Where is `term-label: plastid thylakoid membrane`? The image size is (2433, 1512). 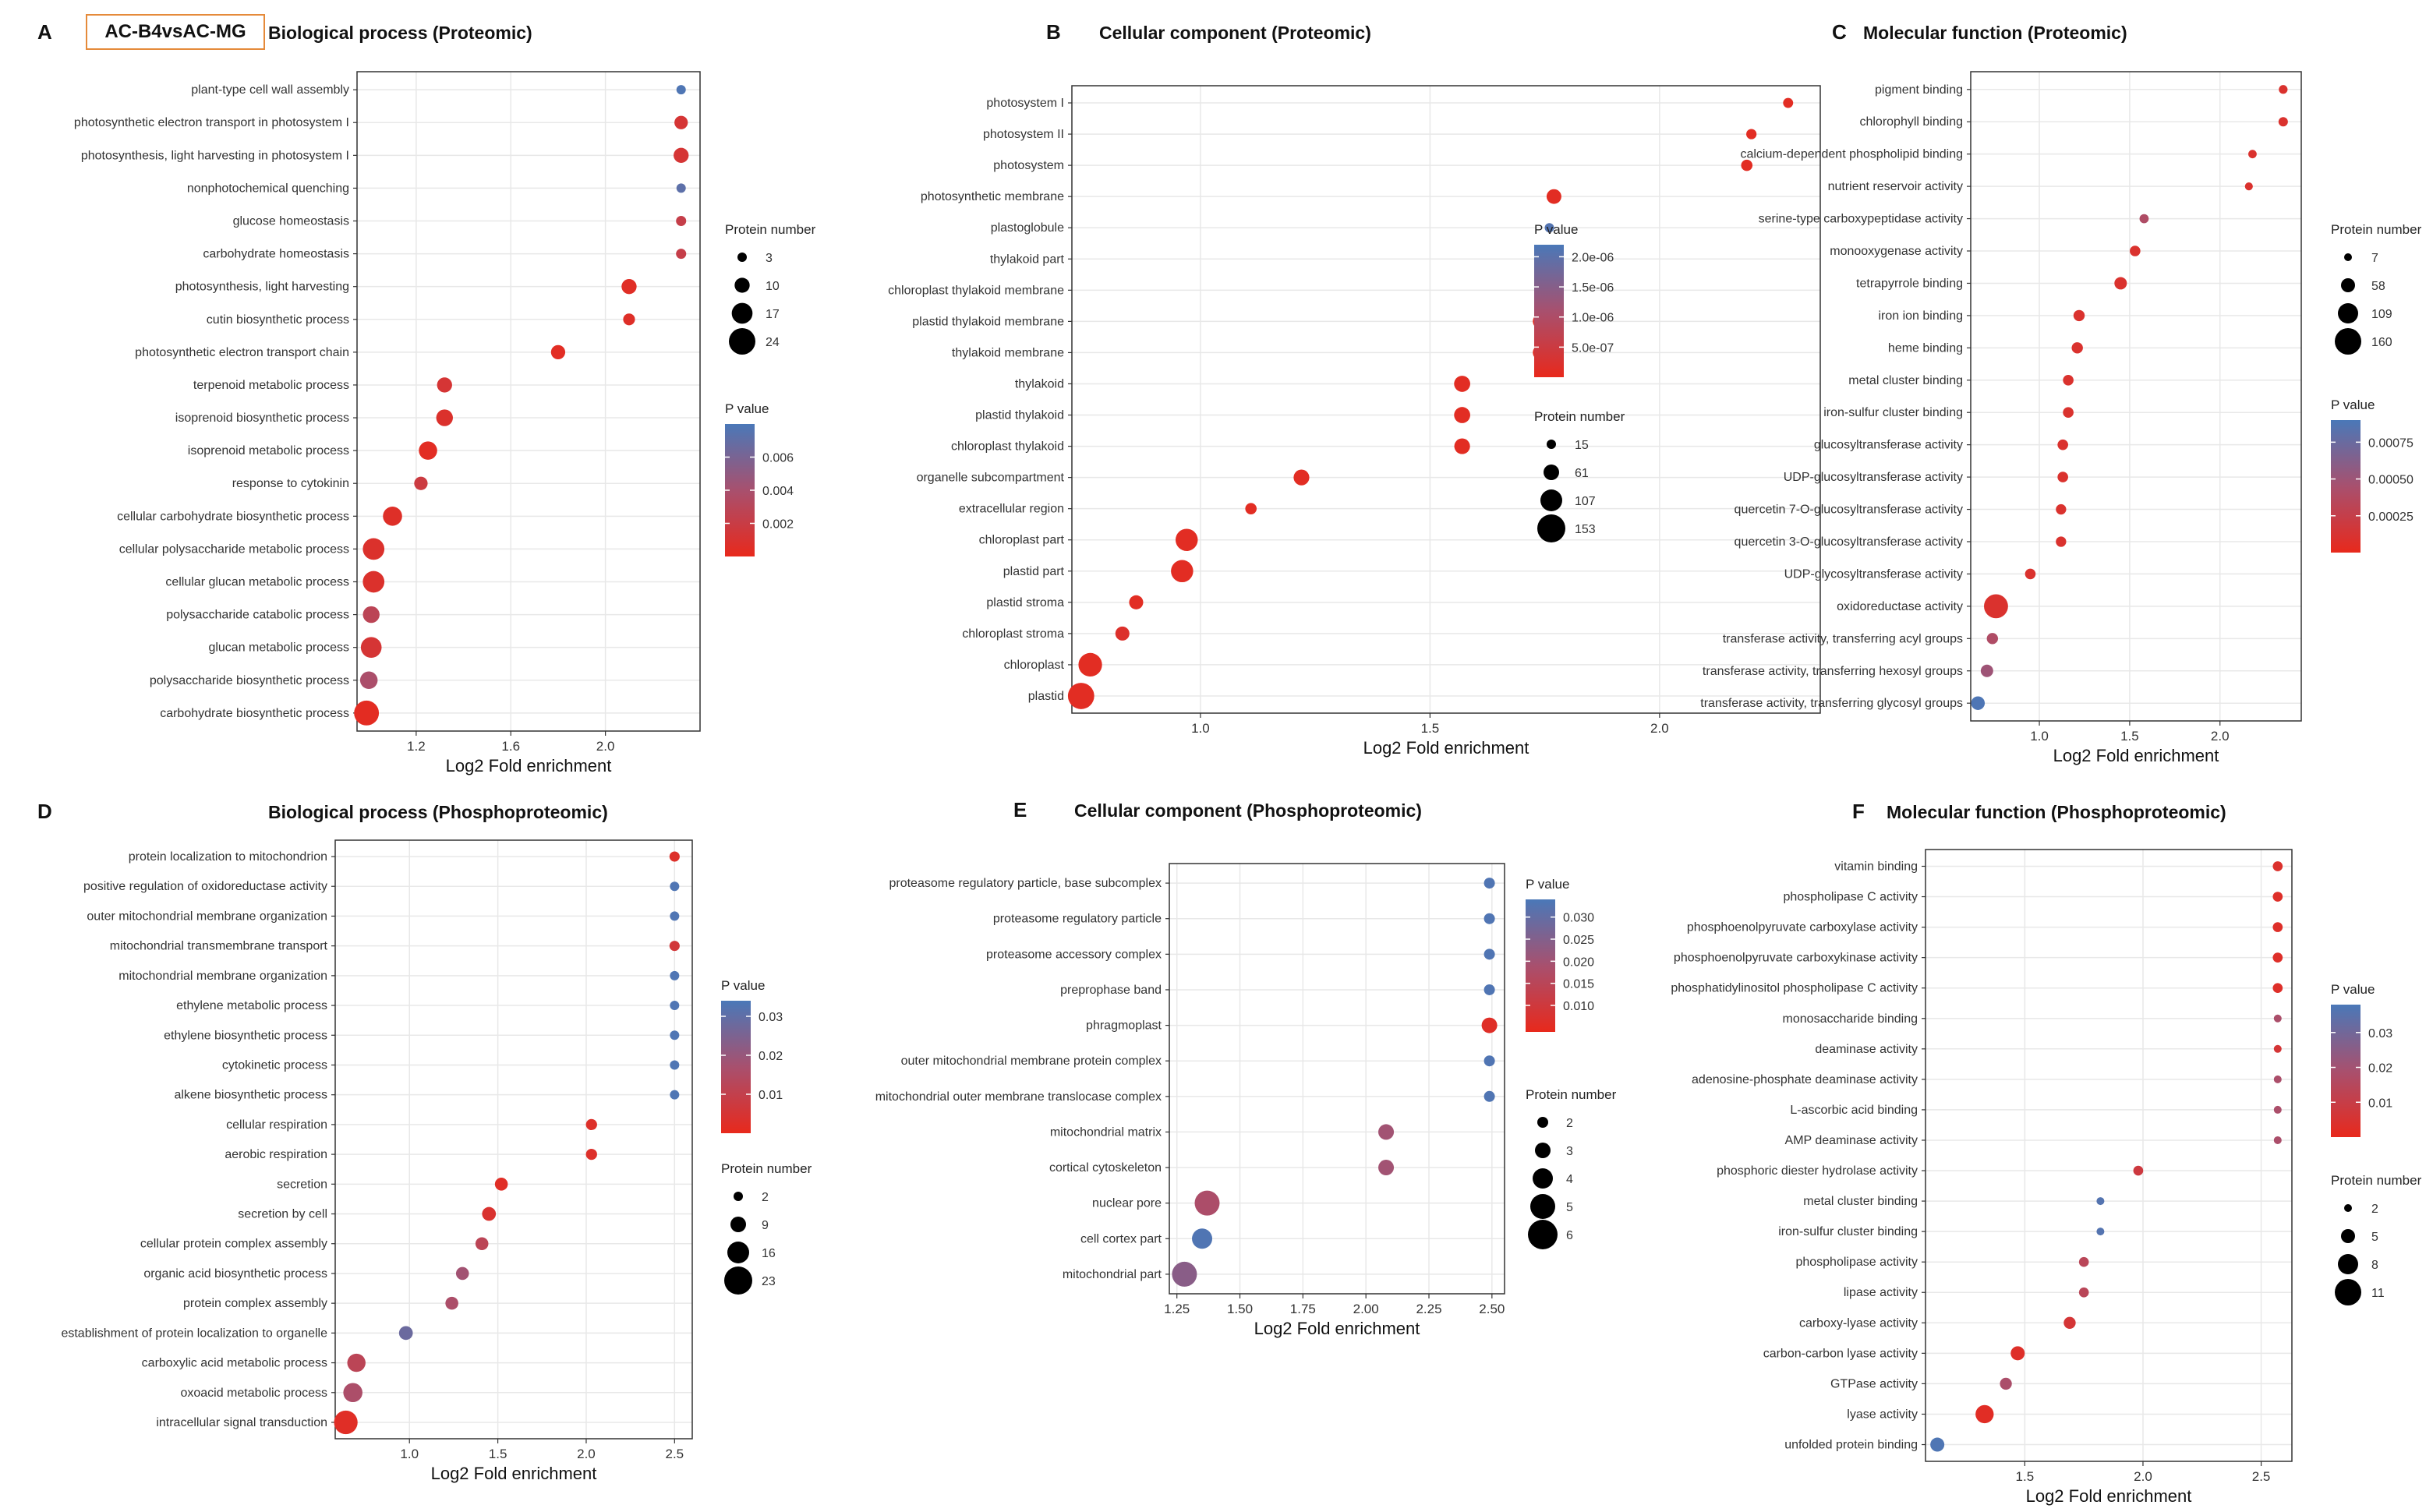
term-label: plastid thylakoid membrane is located at coordinates (988, 321).